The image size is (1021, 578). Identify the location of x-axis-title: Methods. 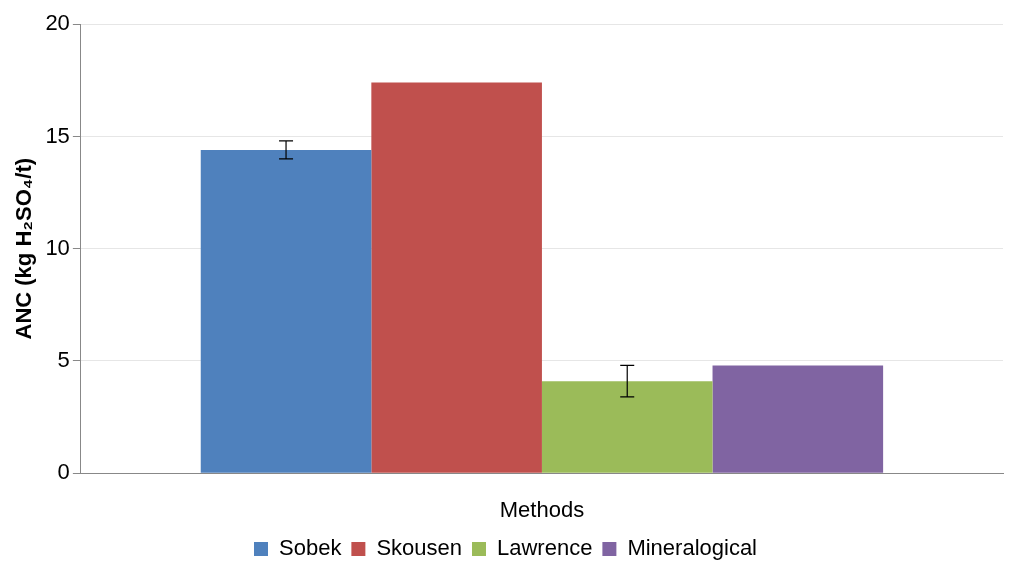
(542, 509).